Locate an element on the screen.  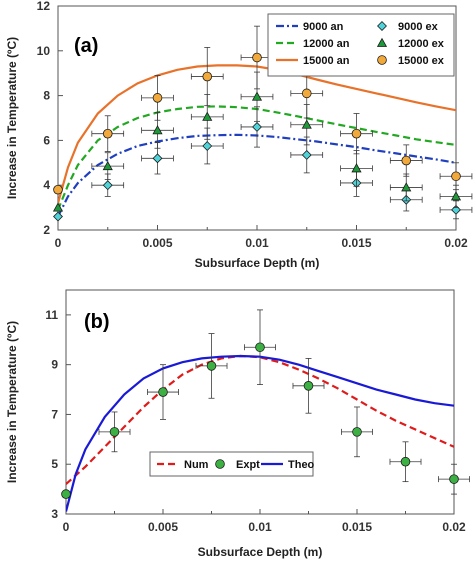
legend-item: 15000 ex is located at coordinates (411, 61).